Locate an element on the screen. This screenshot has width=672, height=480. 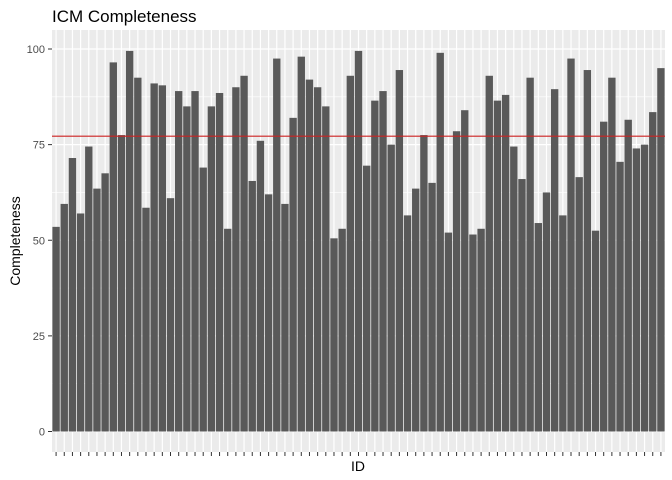
y-tick-label: 0 is located at coordinates (42, 433).